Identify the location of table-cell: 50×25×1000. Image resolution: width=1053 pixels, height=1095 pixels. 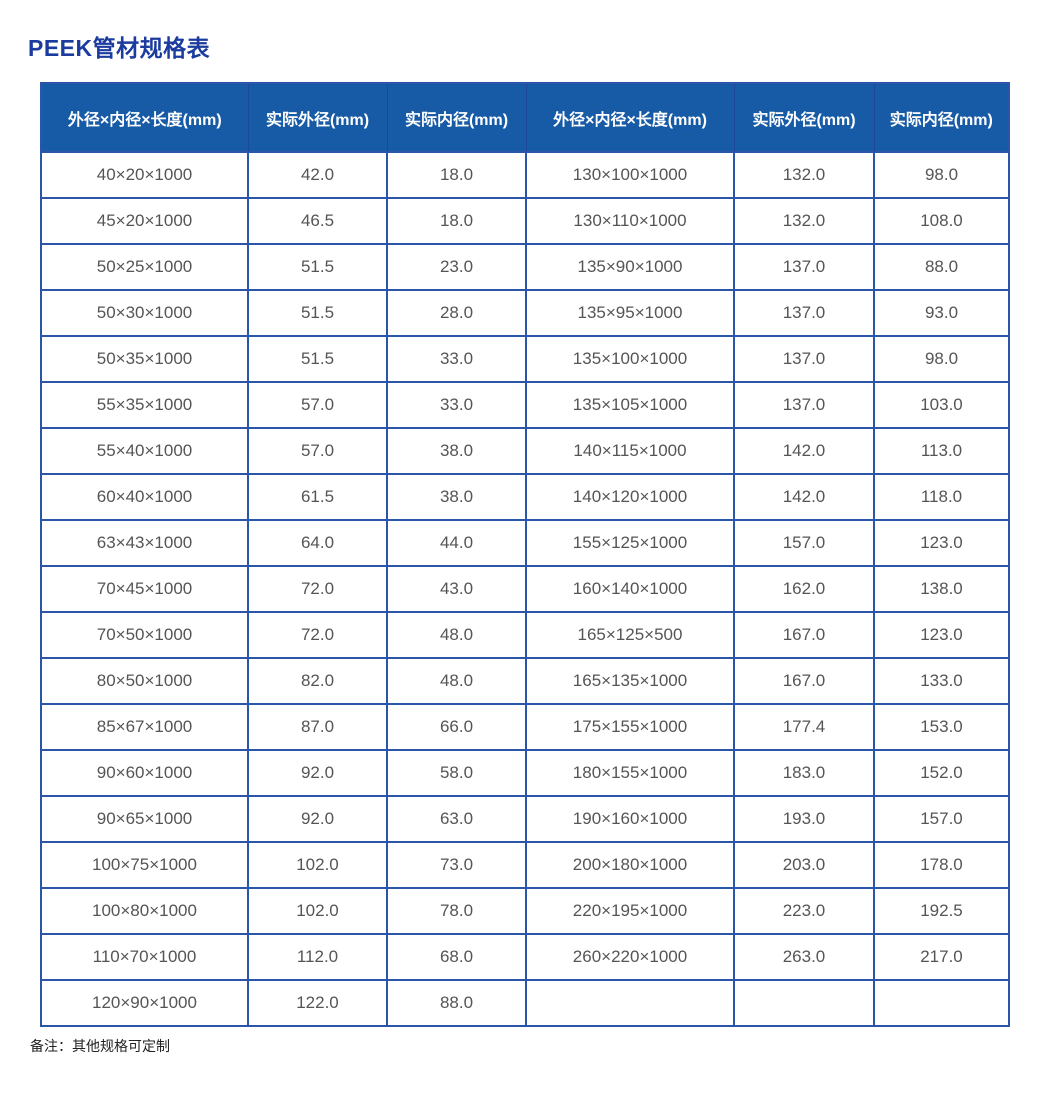
(144, 267).